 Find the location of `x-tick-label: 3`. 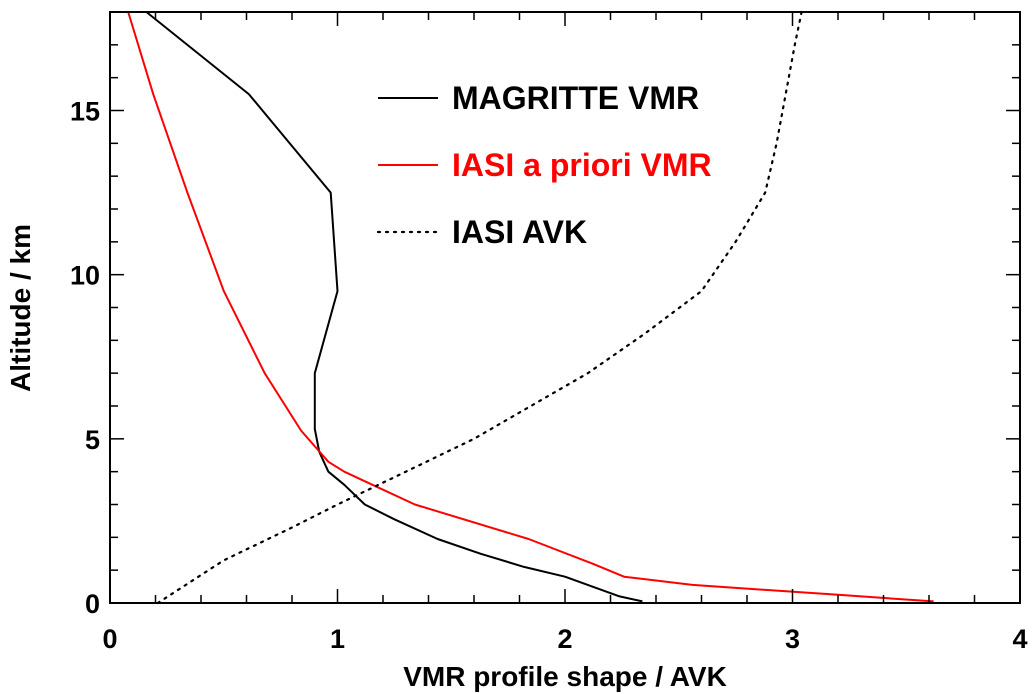

x-tick-label: 3 is located at coordinates (792, 639).